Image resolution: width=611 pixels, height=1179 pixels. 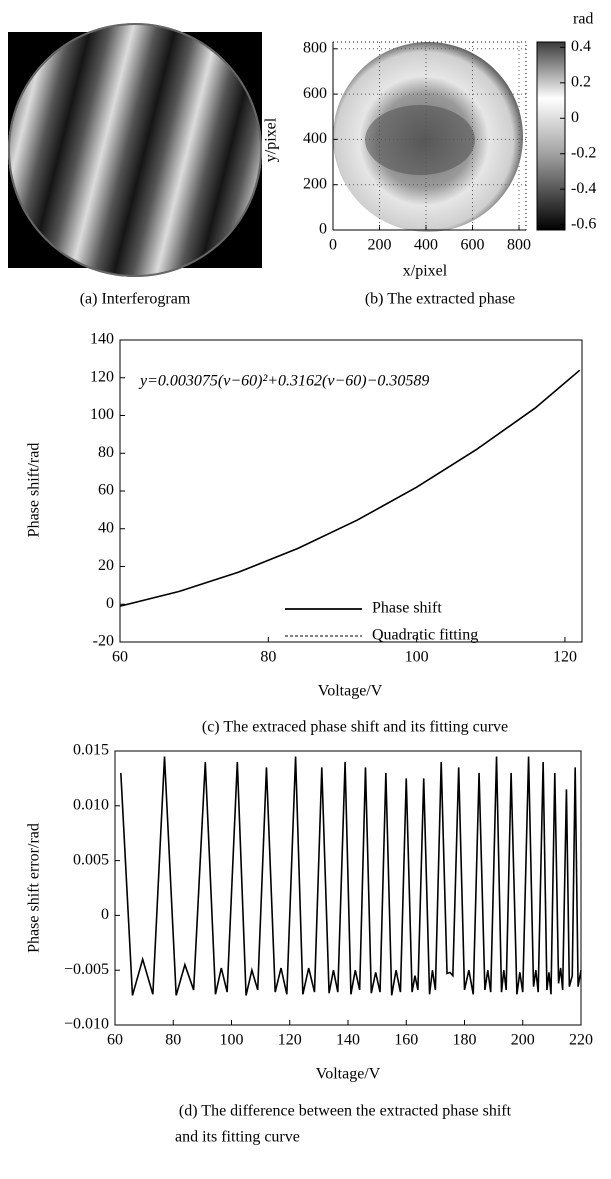 I want to click on y-tick-label: 600, so click(x=315, y=93).